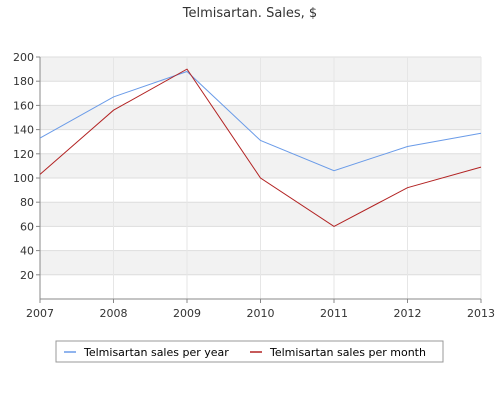 This screenshot has height=400, width=500. I want to click on x-tick-label: 2011, so click(334, 313).